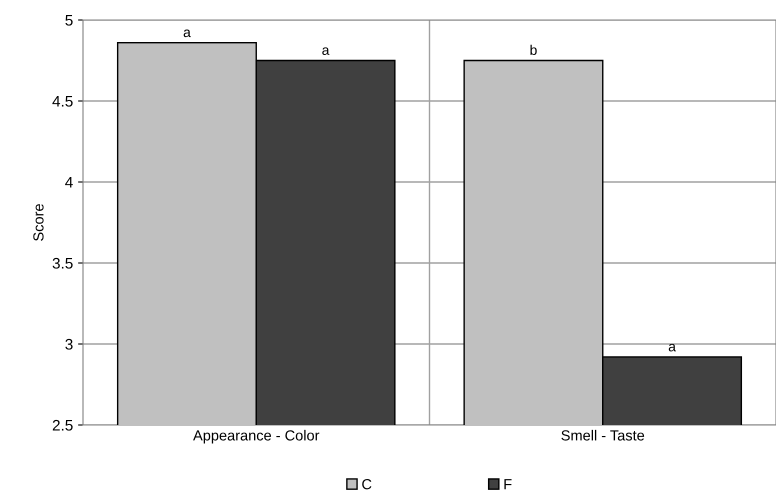 Image resolution: width=776 pixels, height=491 pixels. Describe the element at coordinates (256, 437) in the screenshot. I see `x-tick-label: Appearance - Color` at that location.